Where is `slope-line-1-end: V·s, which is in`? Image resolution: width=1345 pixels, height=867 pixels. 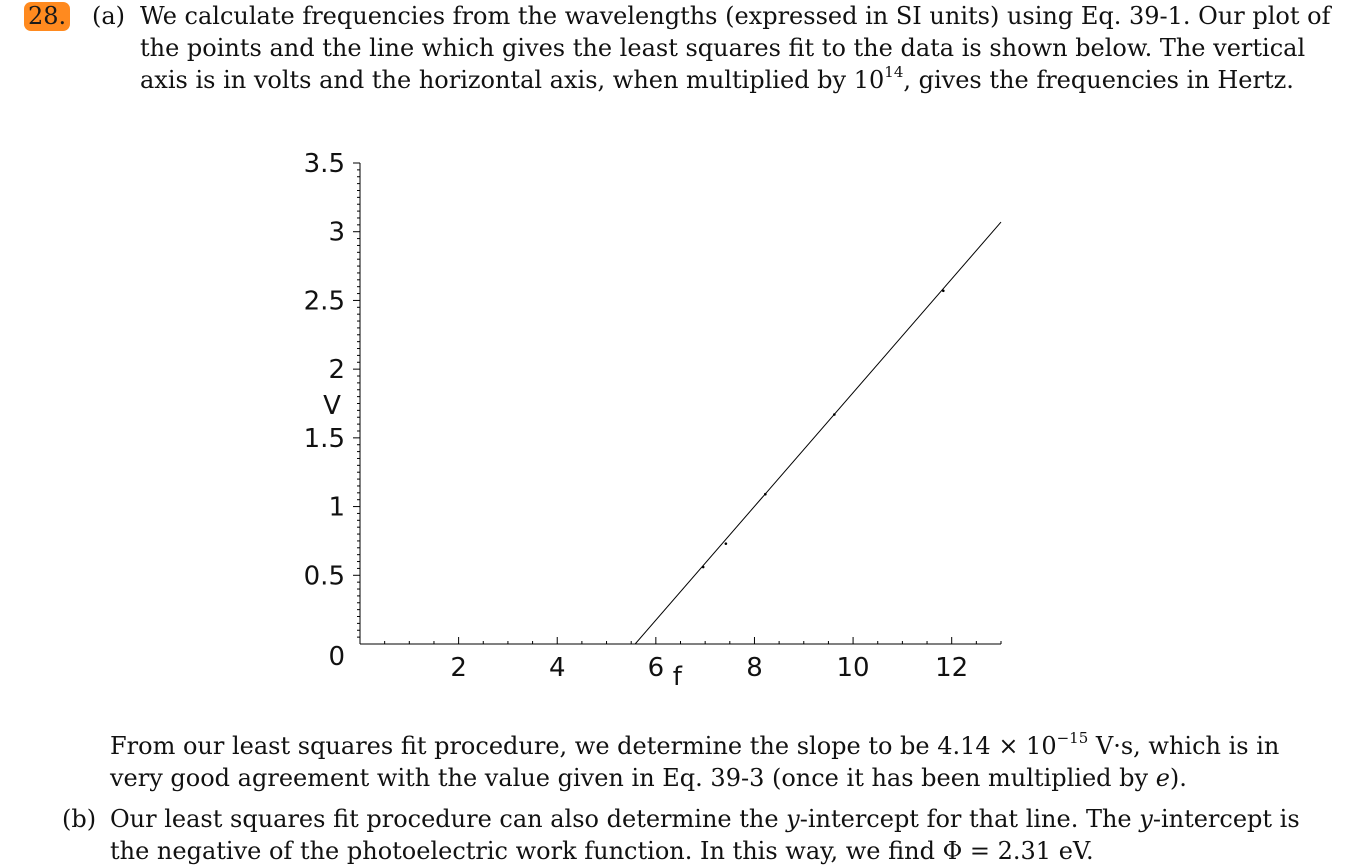
slope-line-1-end: V·s, which is in is located at coordinates (1184, 746).